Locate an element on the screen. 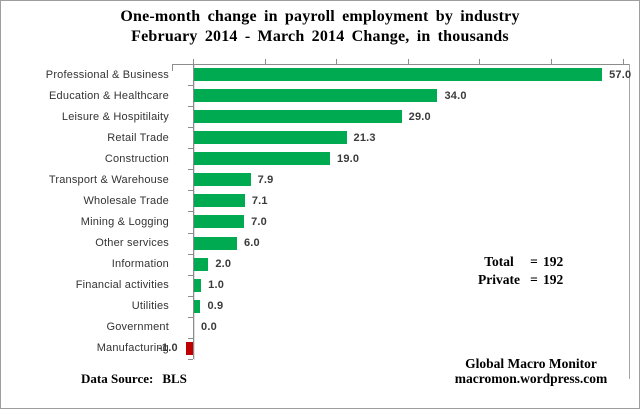  bar-negative is located at coordinates (189, 348).